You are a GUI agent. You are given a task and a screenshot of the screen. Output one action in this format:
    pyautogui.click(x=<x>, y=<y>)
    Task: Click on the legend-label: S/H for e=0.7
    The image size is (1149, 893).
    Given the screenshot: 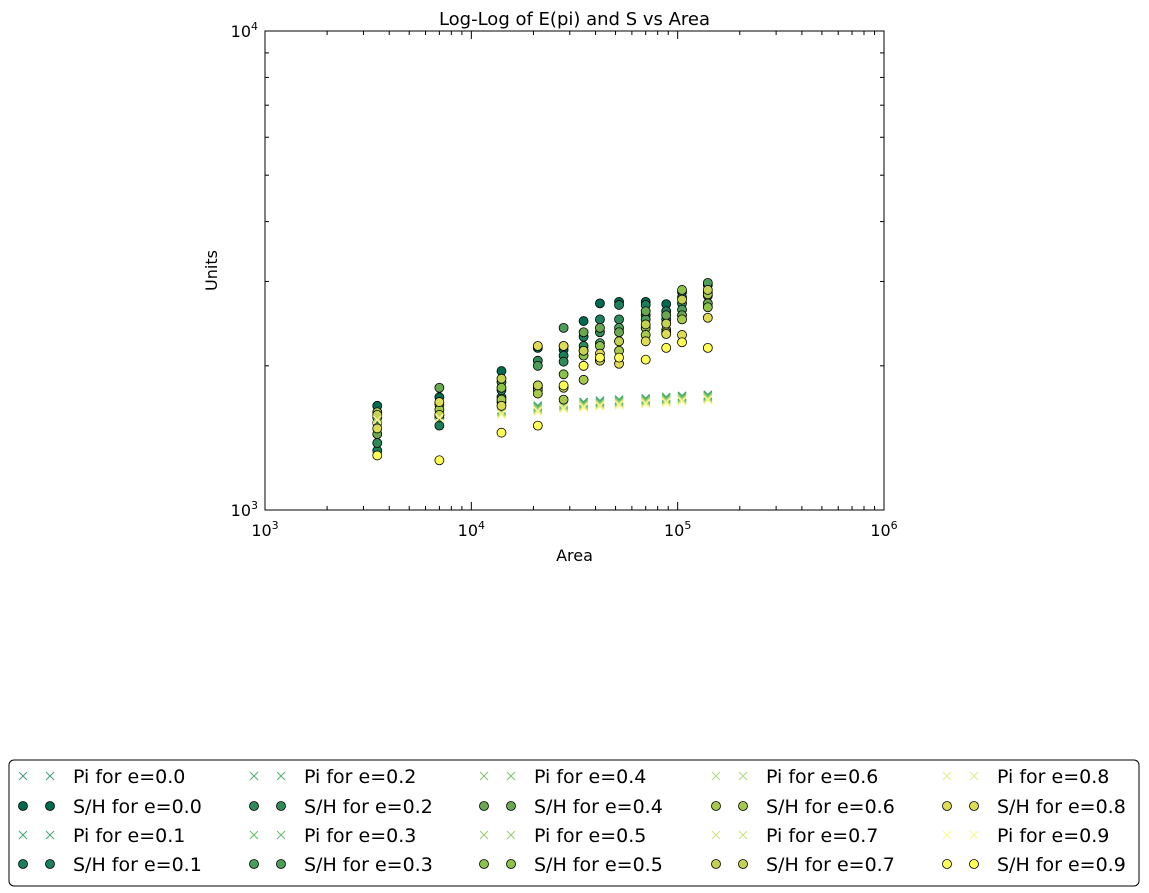 What is the action you would take?
    pyautogui.click(x=830, y=865)
    